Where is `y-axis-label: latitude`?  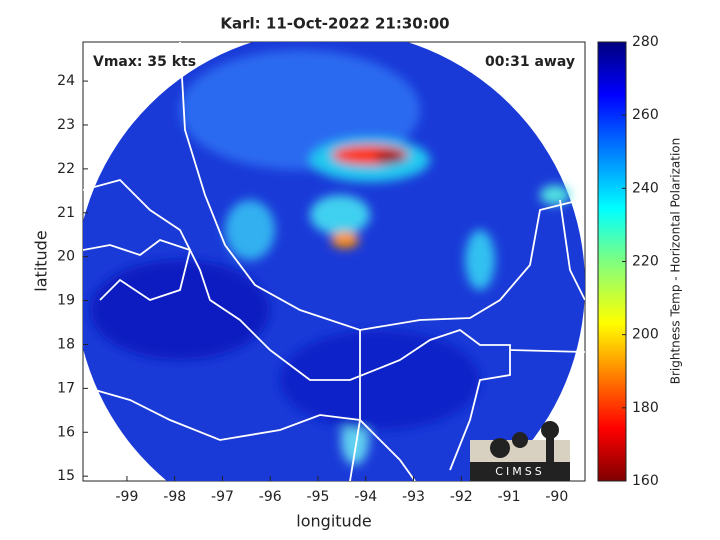 y-axis-label: latitude is located at coordinates (41, 260).